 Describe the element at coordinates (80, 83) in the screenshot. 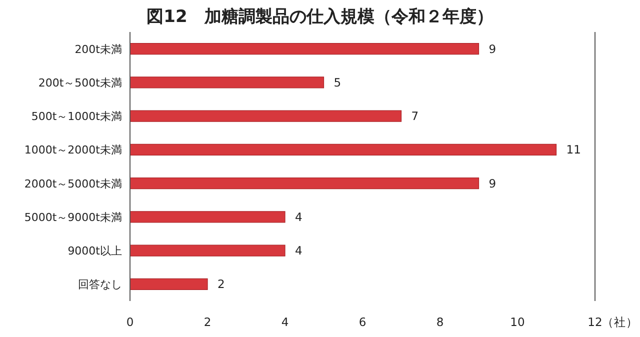

I see `y-tick-label: 200t～500t未満` at that location.